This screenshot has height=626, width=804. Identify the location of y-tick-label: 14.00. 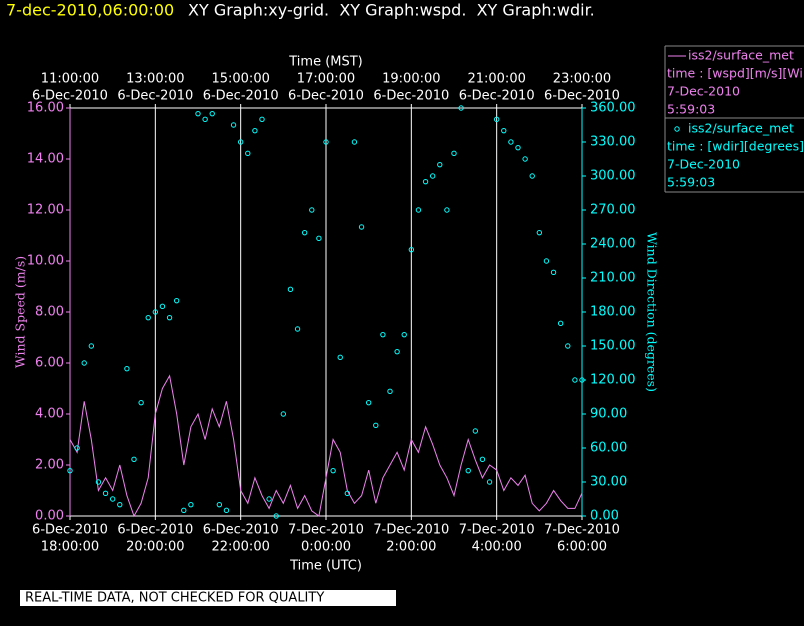
(45, 159).